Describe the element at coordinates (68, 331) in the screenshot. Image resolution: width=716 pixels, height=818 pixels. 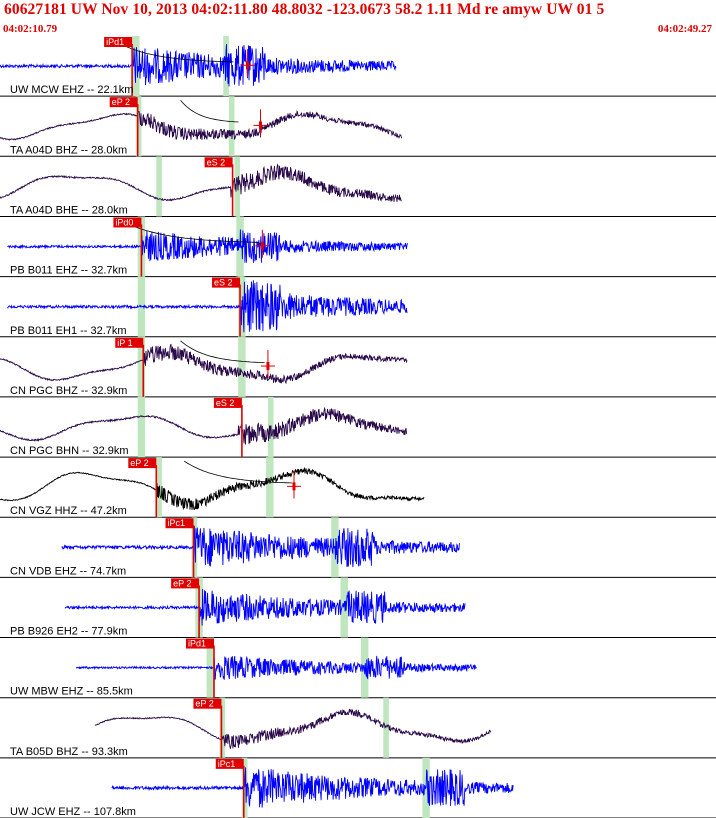
I see `station-label: PB B011 EH1 -- 32.7km` at that location.